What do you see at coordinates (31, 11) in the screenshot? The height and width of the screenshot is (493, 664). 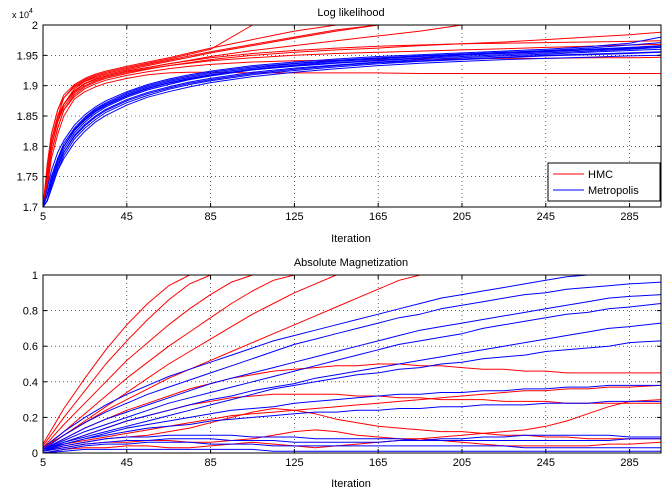 I see `y-exponent-power: 4` at bounding box center [31, 11].